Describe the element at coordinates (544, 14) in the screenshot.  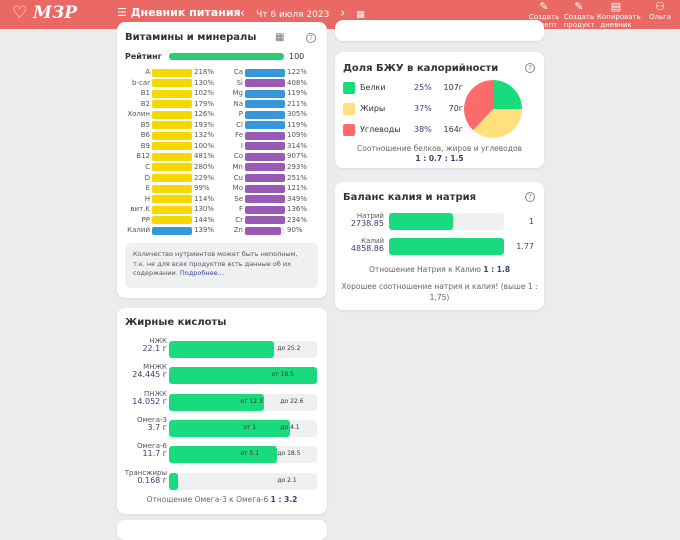
I see `create-recipe-button: ✎ Создать рецепт` at that location.